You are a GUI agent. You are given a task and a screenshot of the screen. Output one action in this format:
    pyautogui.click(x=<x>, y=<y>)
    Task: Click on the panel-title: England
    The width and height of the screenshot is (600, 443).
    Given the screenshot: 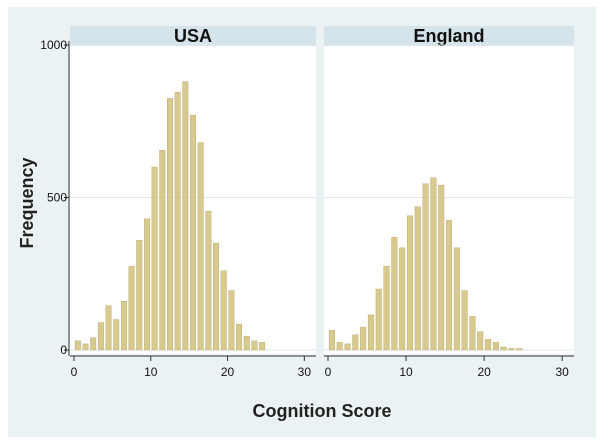 What is the action you would take?
    pyautogui.click(x=449, y=36)
    